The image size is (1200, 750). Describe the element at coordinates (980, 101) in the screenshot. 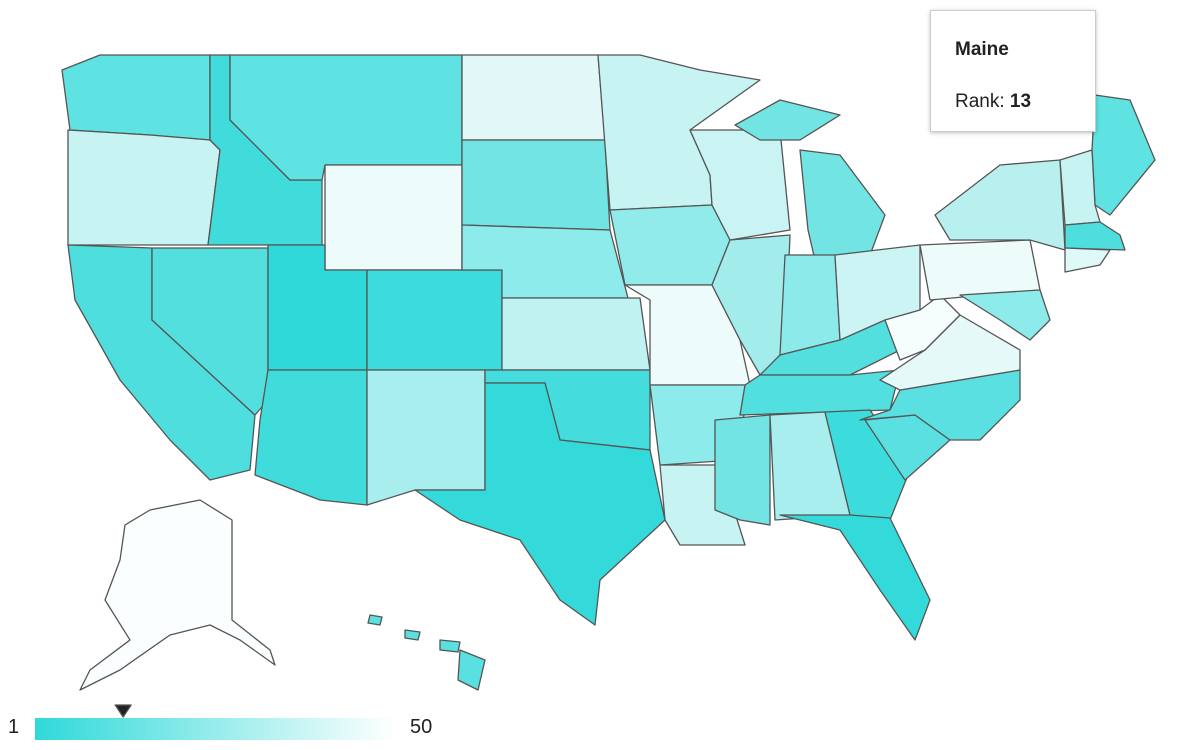

I see `tooltip-label: Rank:` at that location.